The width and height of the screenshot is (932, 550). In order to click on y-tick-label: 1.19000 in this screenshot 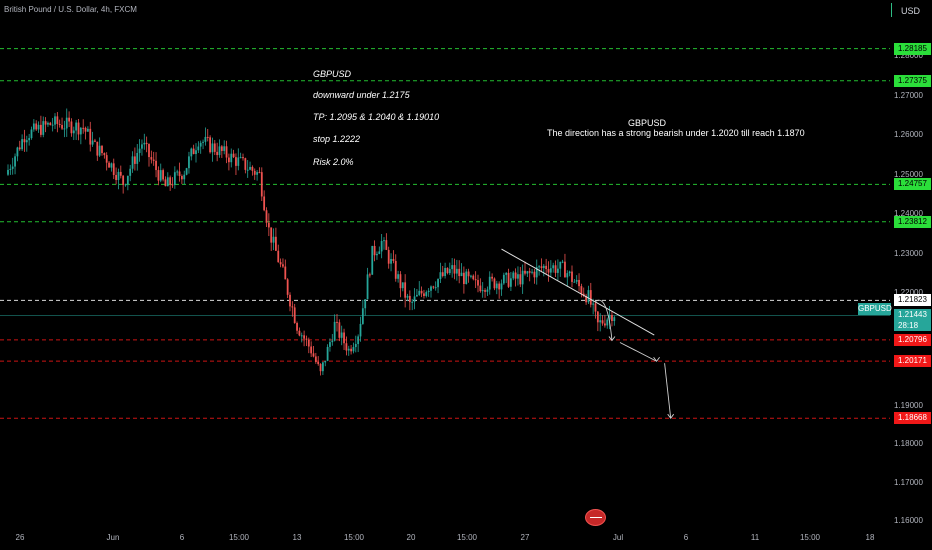, I will do `click(908, 405)`.